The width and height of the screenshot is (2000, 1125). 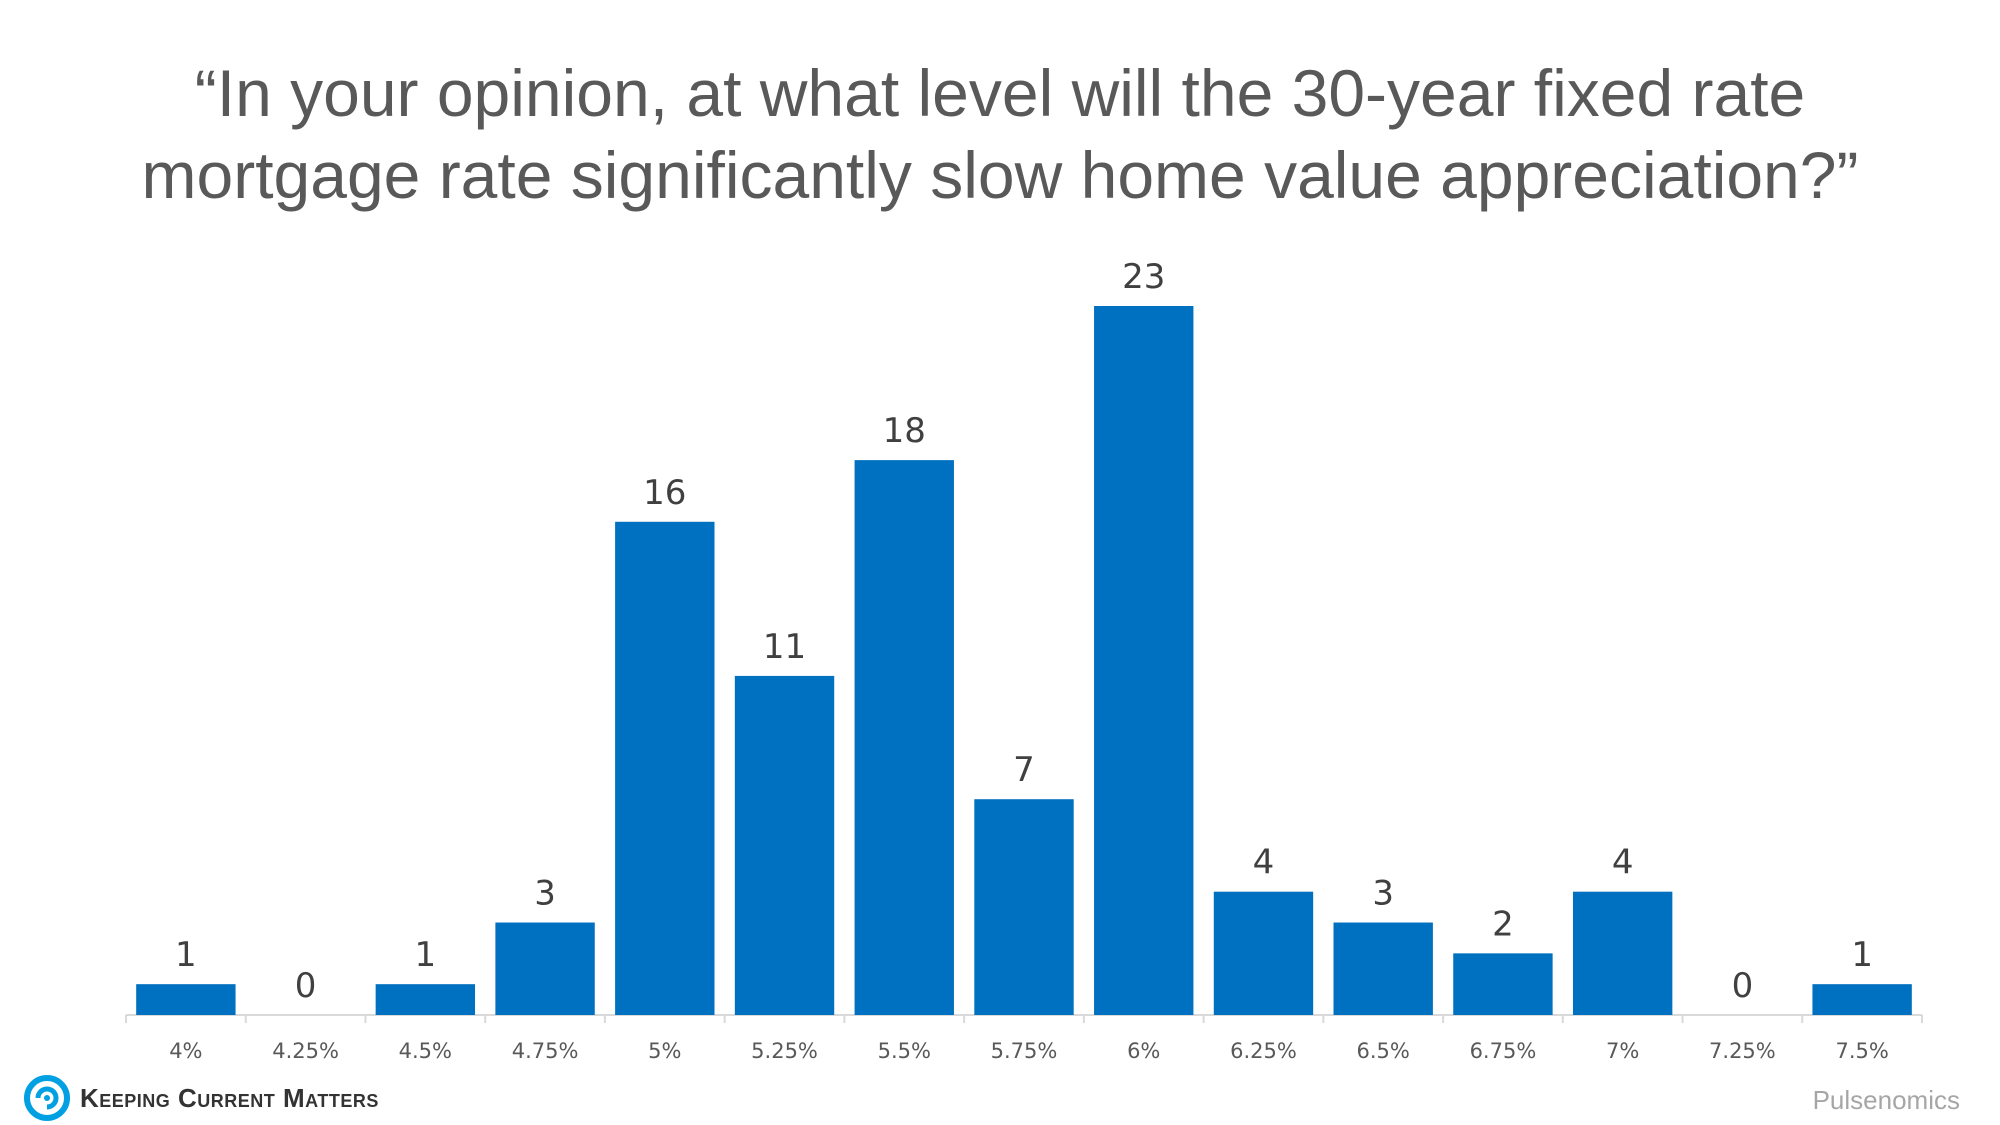 What do you see at coordinates (1143, 1051) in the screenshot?
I see `x-tick-label: 6%` at bounding box center [1143, 1051].